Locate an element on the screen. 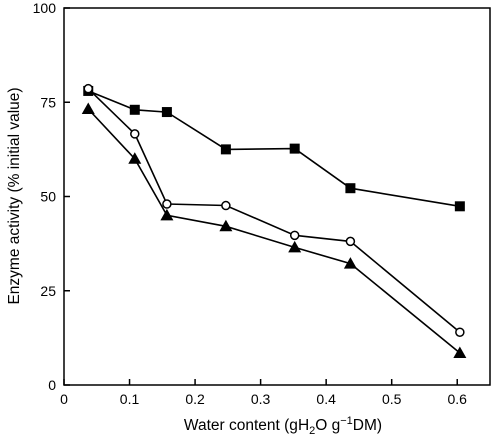 The image size is (500, 439). y-tick-label: 75 is located at coordinates (48, 102).